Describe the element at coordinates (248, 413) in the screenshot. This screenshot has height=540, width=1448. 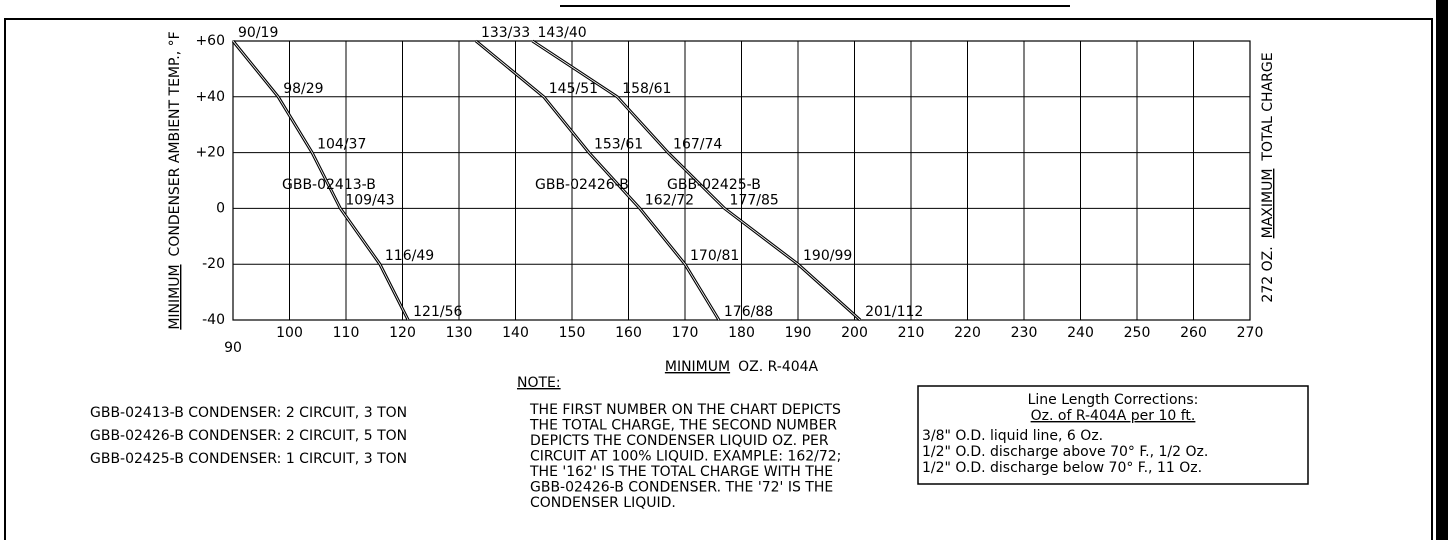
I see `condenser-line: GBB-02413-B CONDENSER: 2 CIRCUIT, 3 TON` at that location.